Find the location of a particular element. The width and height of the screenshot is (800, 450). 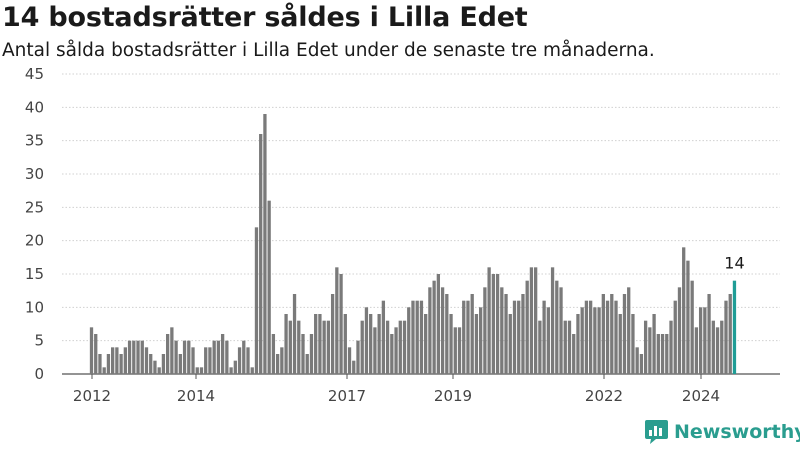

x-tick-label: 2022 is located at coordinates (604, 396).